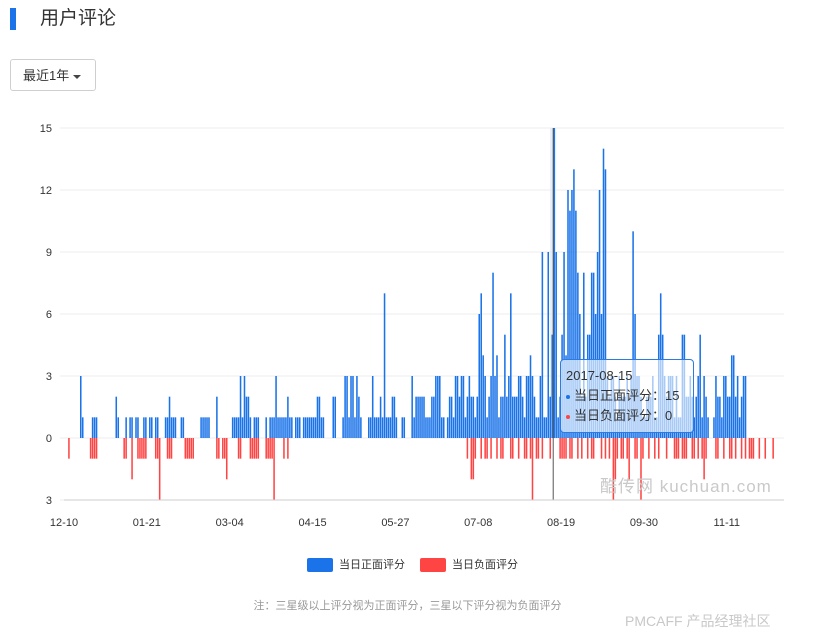  Describe the element at coordinates (433, 565) in the screenshot. I see `legend-swatch-negative` at that location.